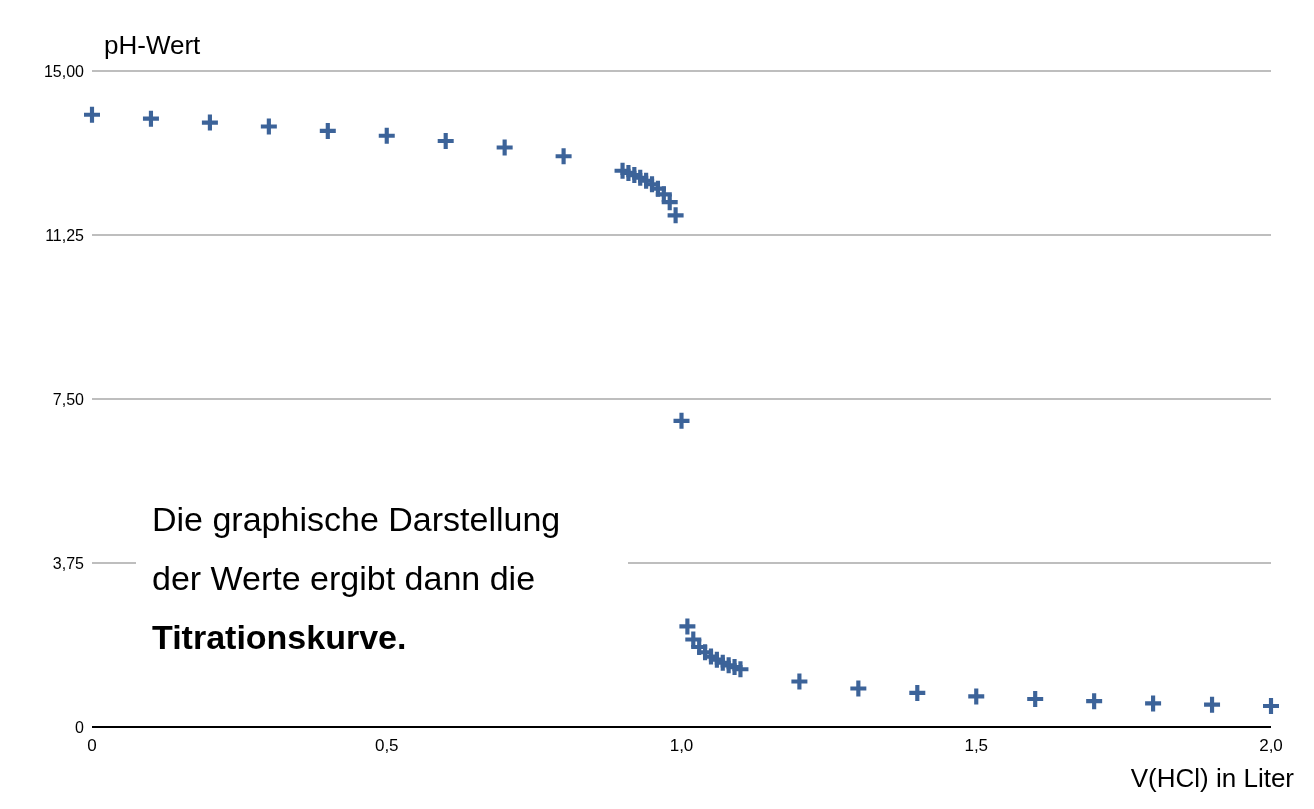  What do you see at coordinates (1271, 746) in the screenshot?
I see `x-tick-label: 2,0` at bounding box center [1271, 746].